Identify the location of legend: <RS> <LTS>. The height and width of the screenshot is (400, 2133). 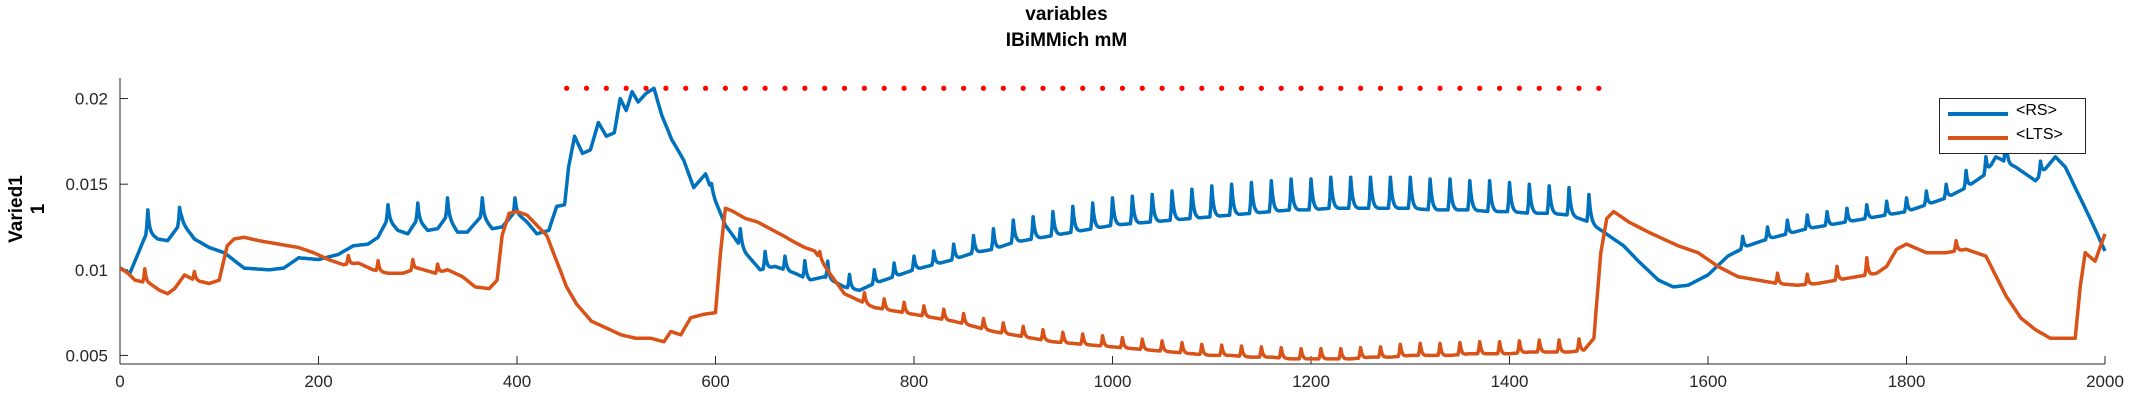
(2012, 126).